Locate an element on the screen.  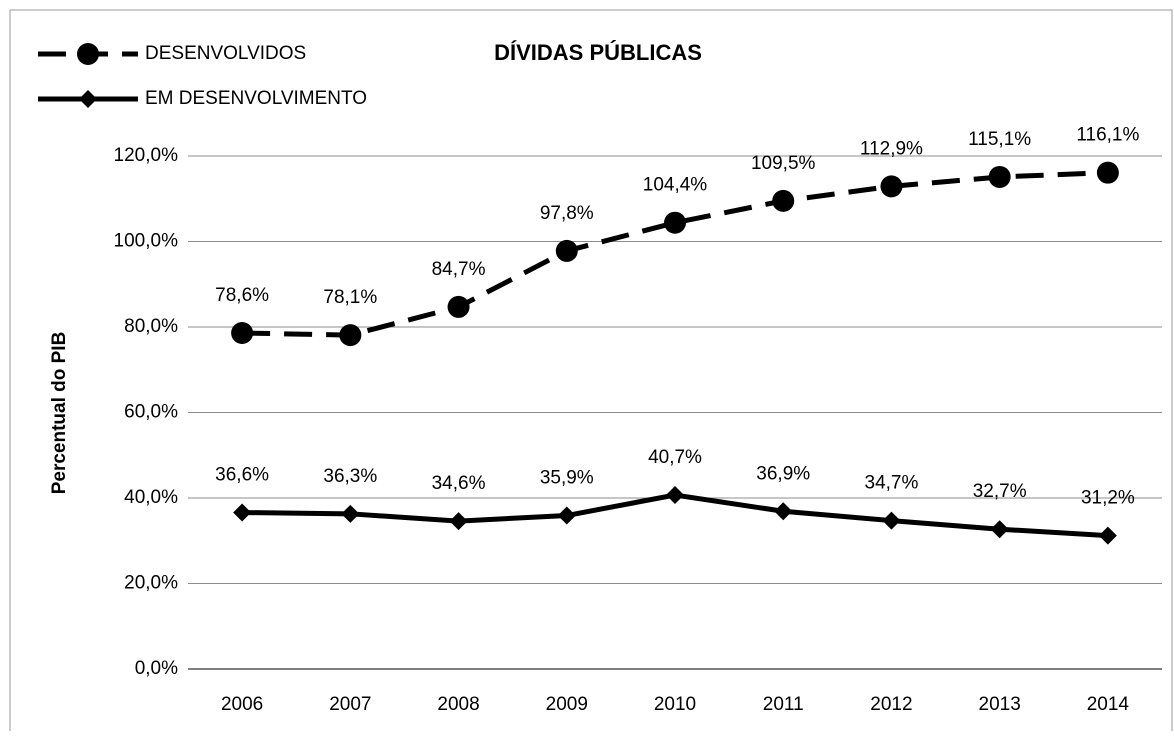
y-tick-label: 0,0% is located at coordinates (156, 668).